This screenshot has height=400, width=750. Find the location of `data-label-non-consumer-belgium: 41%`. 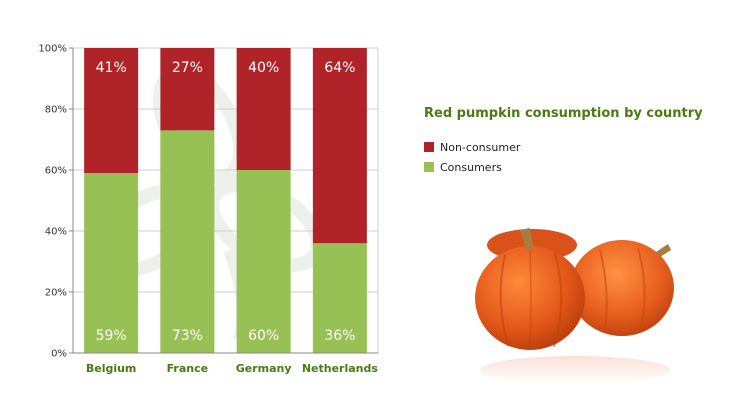

data-label-non-consumer-belgium: 41% is located at coordinates (111, 68).